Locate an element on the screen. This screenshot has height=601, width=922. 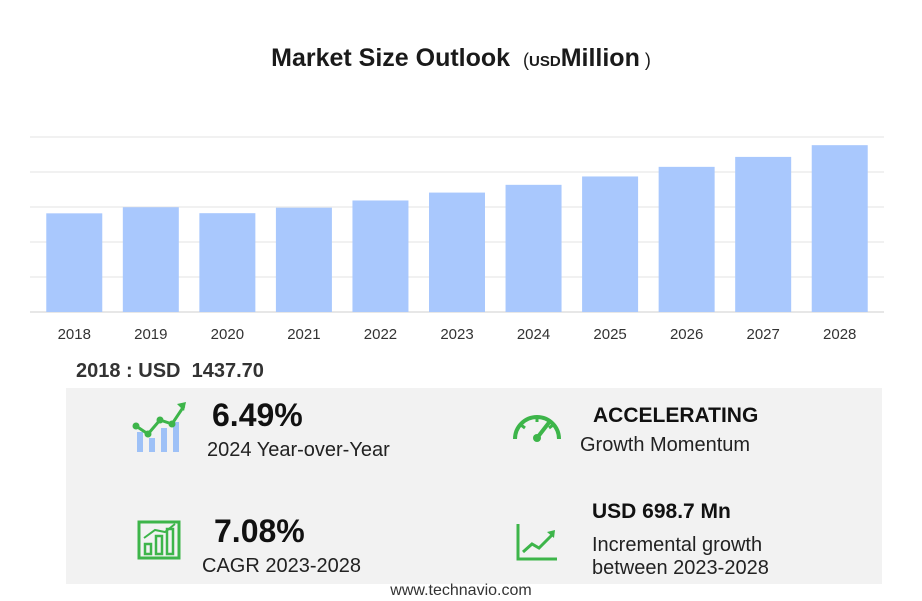
cagr-label: CAGR 2023-2028 is located at coordinates (281, 566).